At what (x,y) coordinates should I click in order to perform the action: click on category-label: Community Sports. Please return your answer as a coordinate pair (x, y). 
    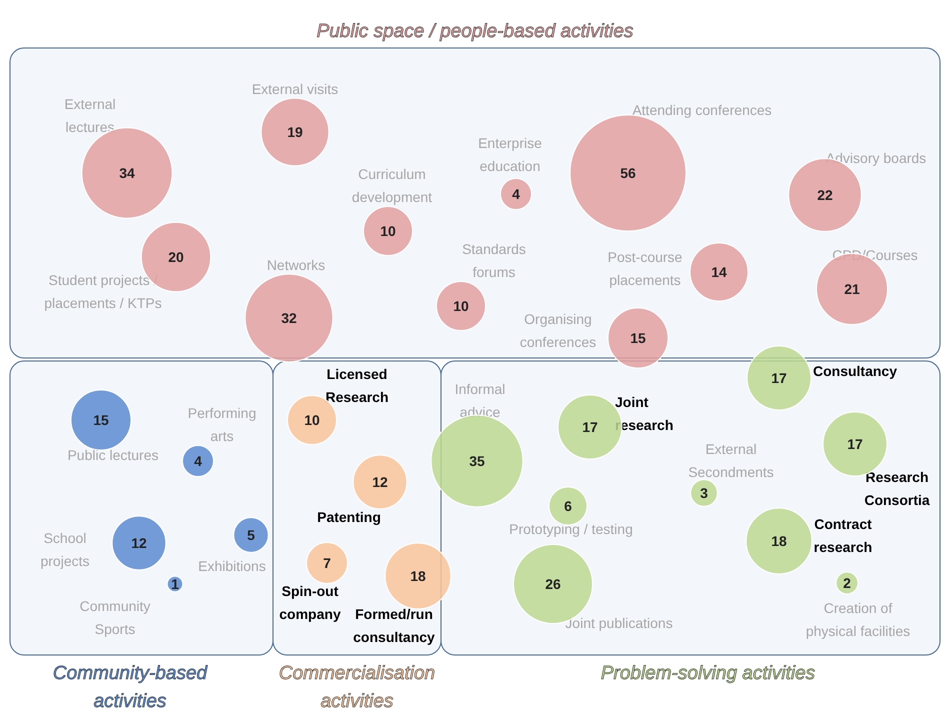
    Looking at the image, I should click on (115, 617).